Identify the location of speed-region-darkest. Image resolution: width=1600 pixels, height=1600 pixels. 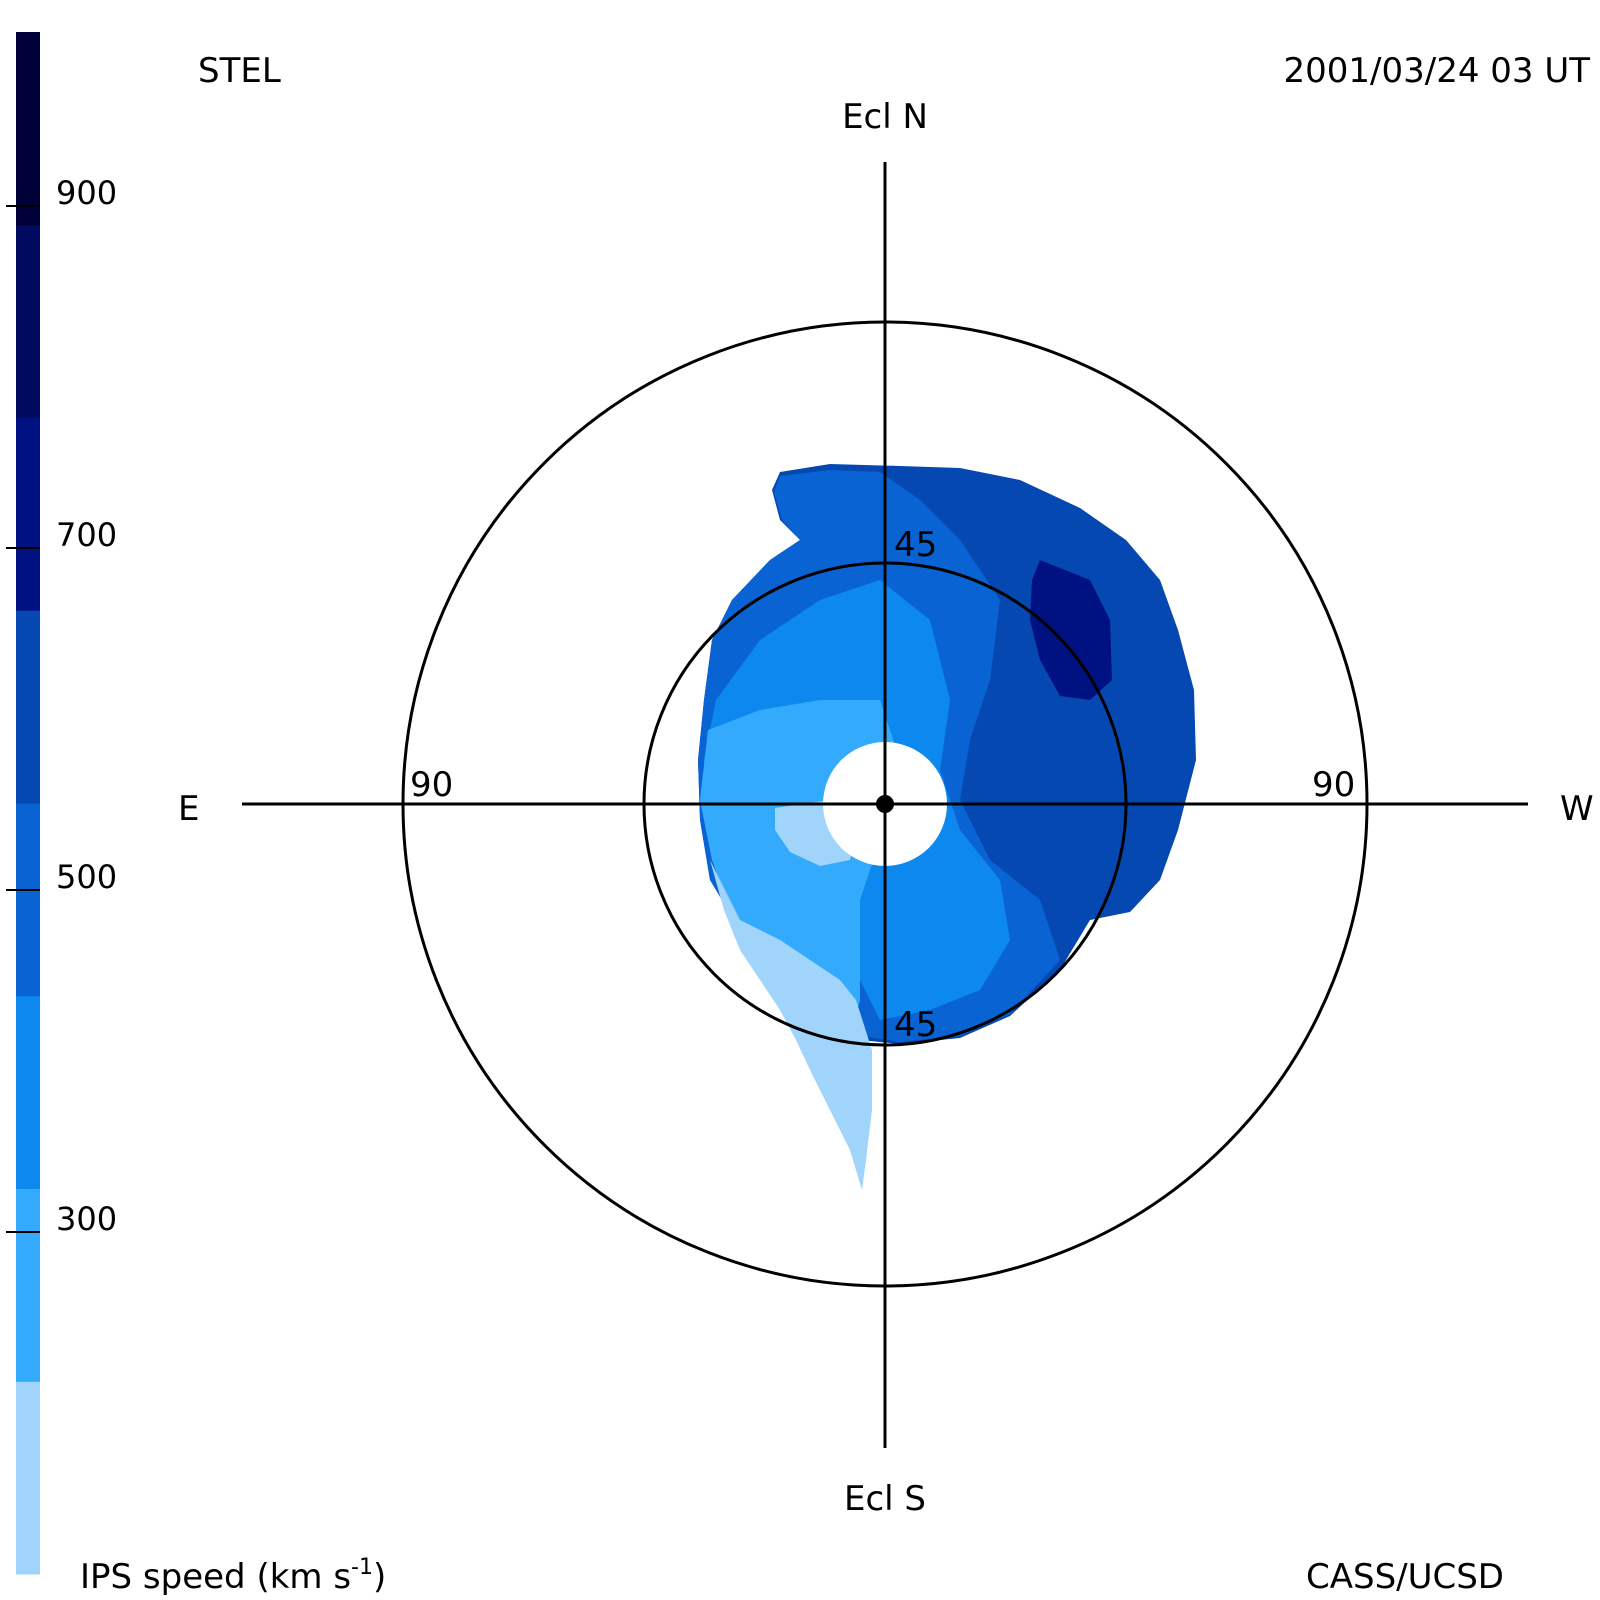
(1071, 630).